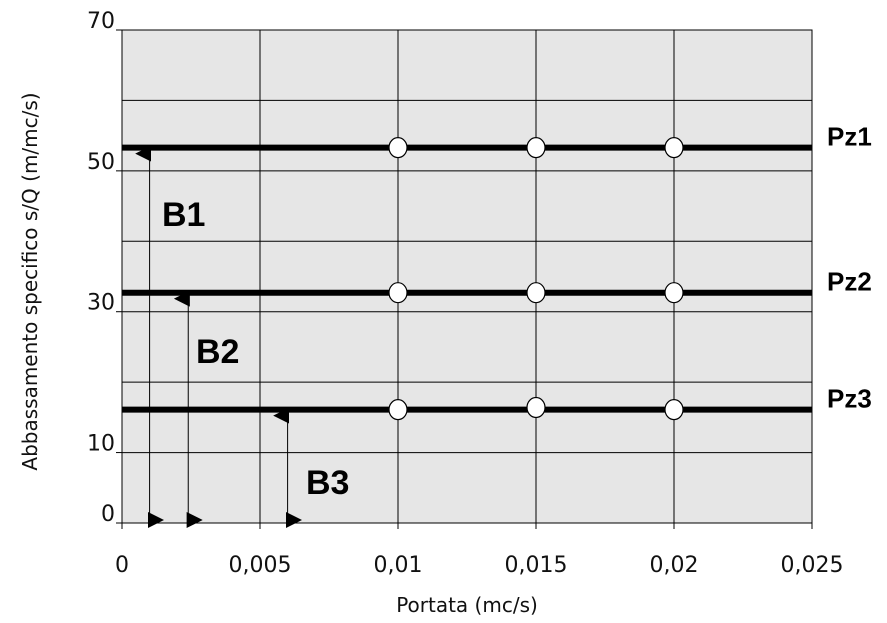 Image resolution: width=887 pixels, height=623 pixels. Describe the element at coordinates (122, 565) in the screenshot. I see `x-tick-label: 0` at that location.